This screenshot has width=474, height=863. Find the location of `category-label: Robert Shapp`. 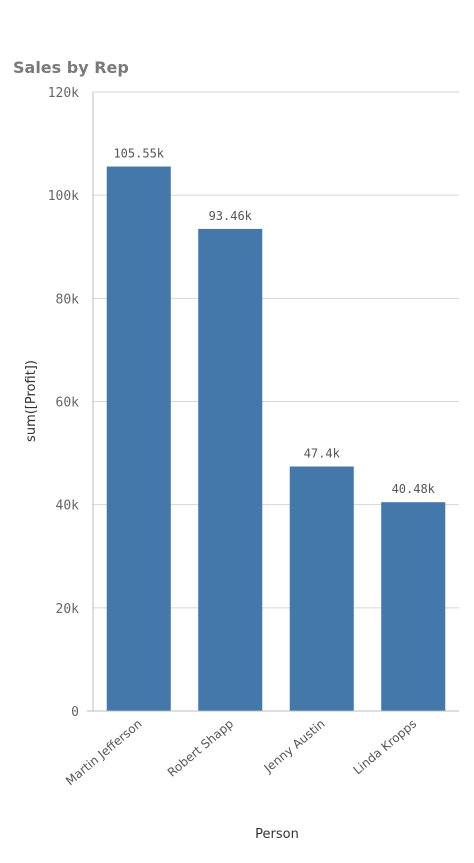

category-label: Robert Shapp is located at coordinates (200, 748).